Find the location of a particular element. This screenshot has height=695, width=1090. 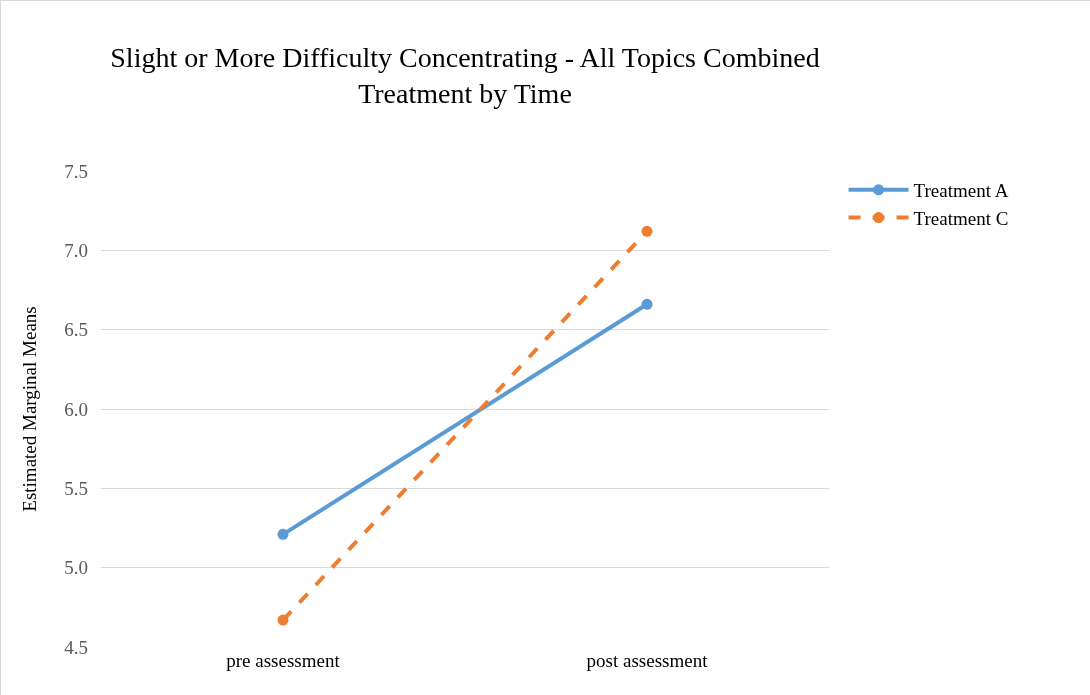

legend-label: Treatment A is located at coordinates (961, 191).